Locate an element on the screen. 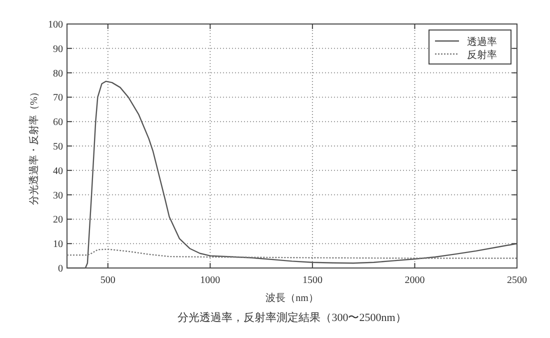 This screenshot has width=550, height=338. x-tick-label: 2500 is located at coordinates (517, 280).